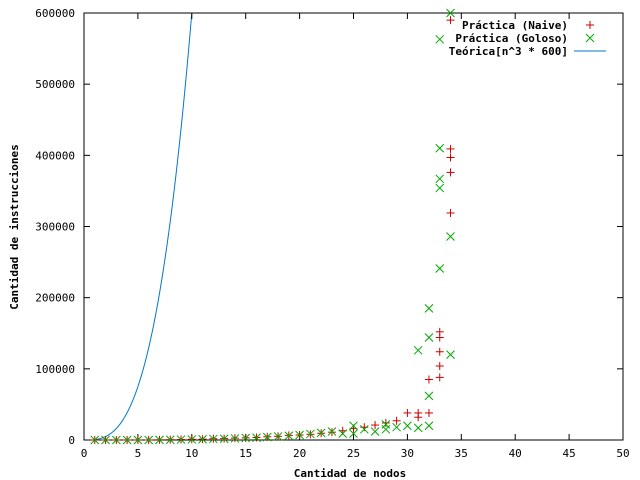  What do you see at coordinates (511, 38) in the screenshot?
I see `legend-label: Práctica (Goloso)` at bounding box center [511, 38].